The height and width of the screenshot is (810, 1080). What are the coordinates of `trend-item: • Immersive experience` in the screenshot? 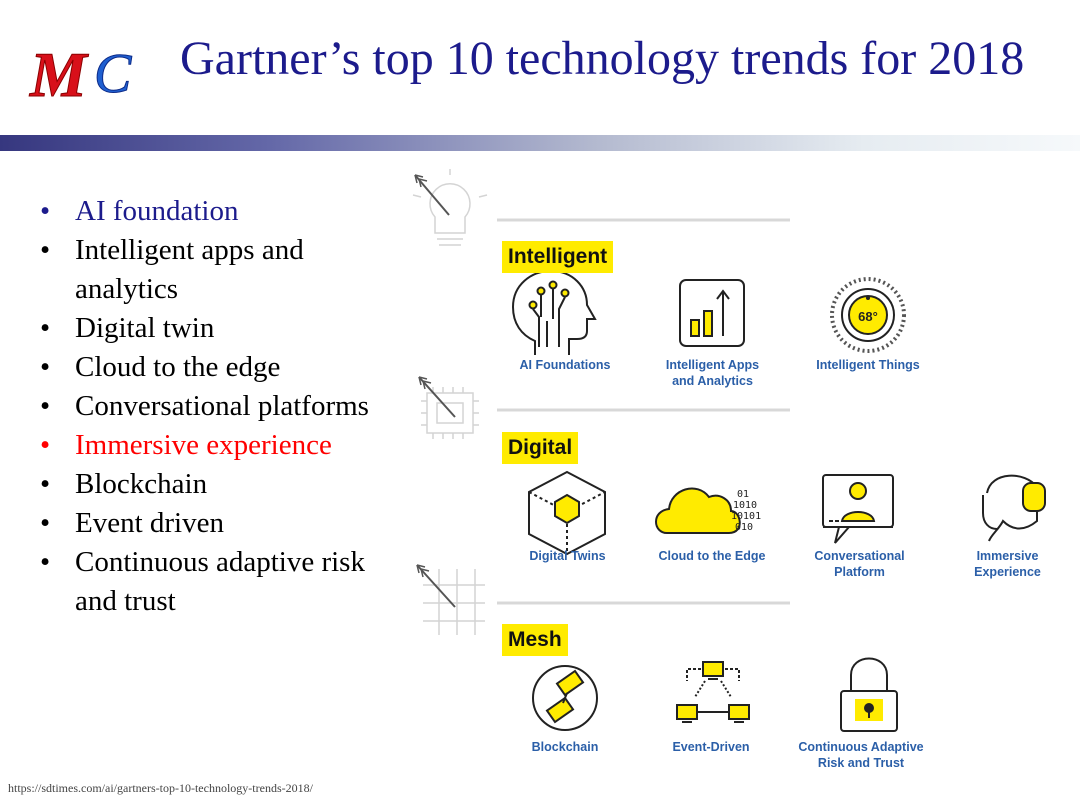 It's located at (212, 445).